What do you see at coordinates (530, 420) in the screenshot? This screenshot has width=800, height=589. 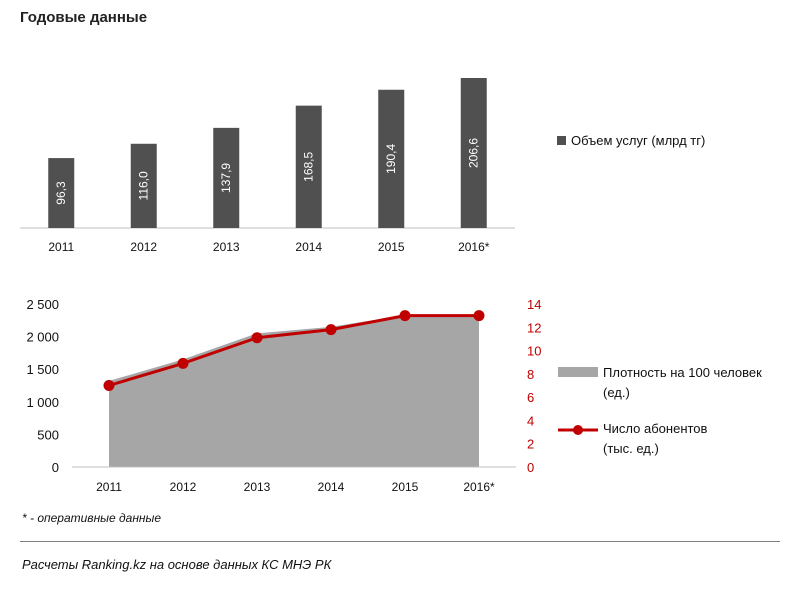 I see `right-y-tick-label: 4` at bounding box center [530, 420].